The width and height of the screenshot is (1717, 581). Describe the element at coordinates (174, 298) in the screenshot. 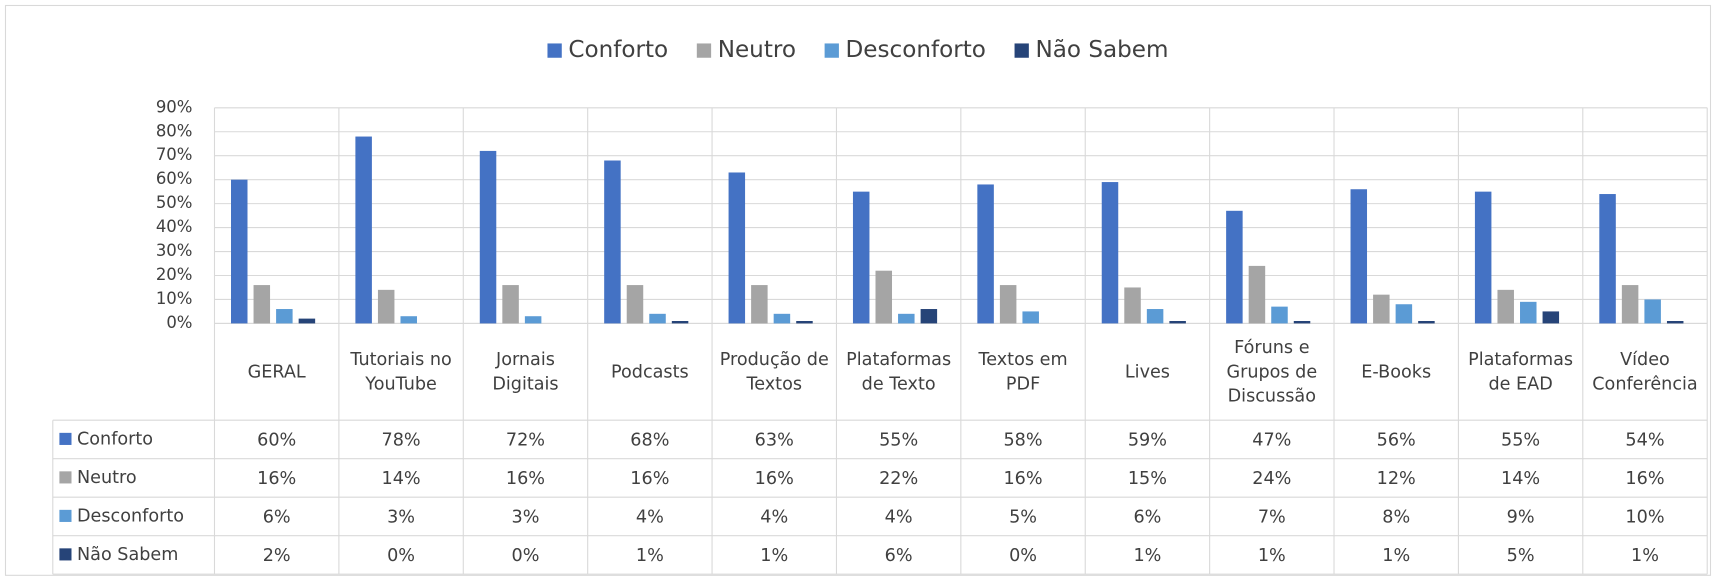

I see `y-tick-label: 10%` at that location.